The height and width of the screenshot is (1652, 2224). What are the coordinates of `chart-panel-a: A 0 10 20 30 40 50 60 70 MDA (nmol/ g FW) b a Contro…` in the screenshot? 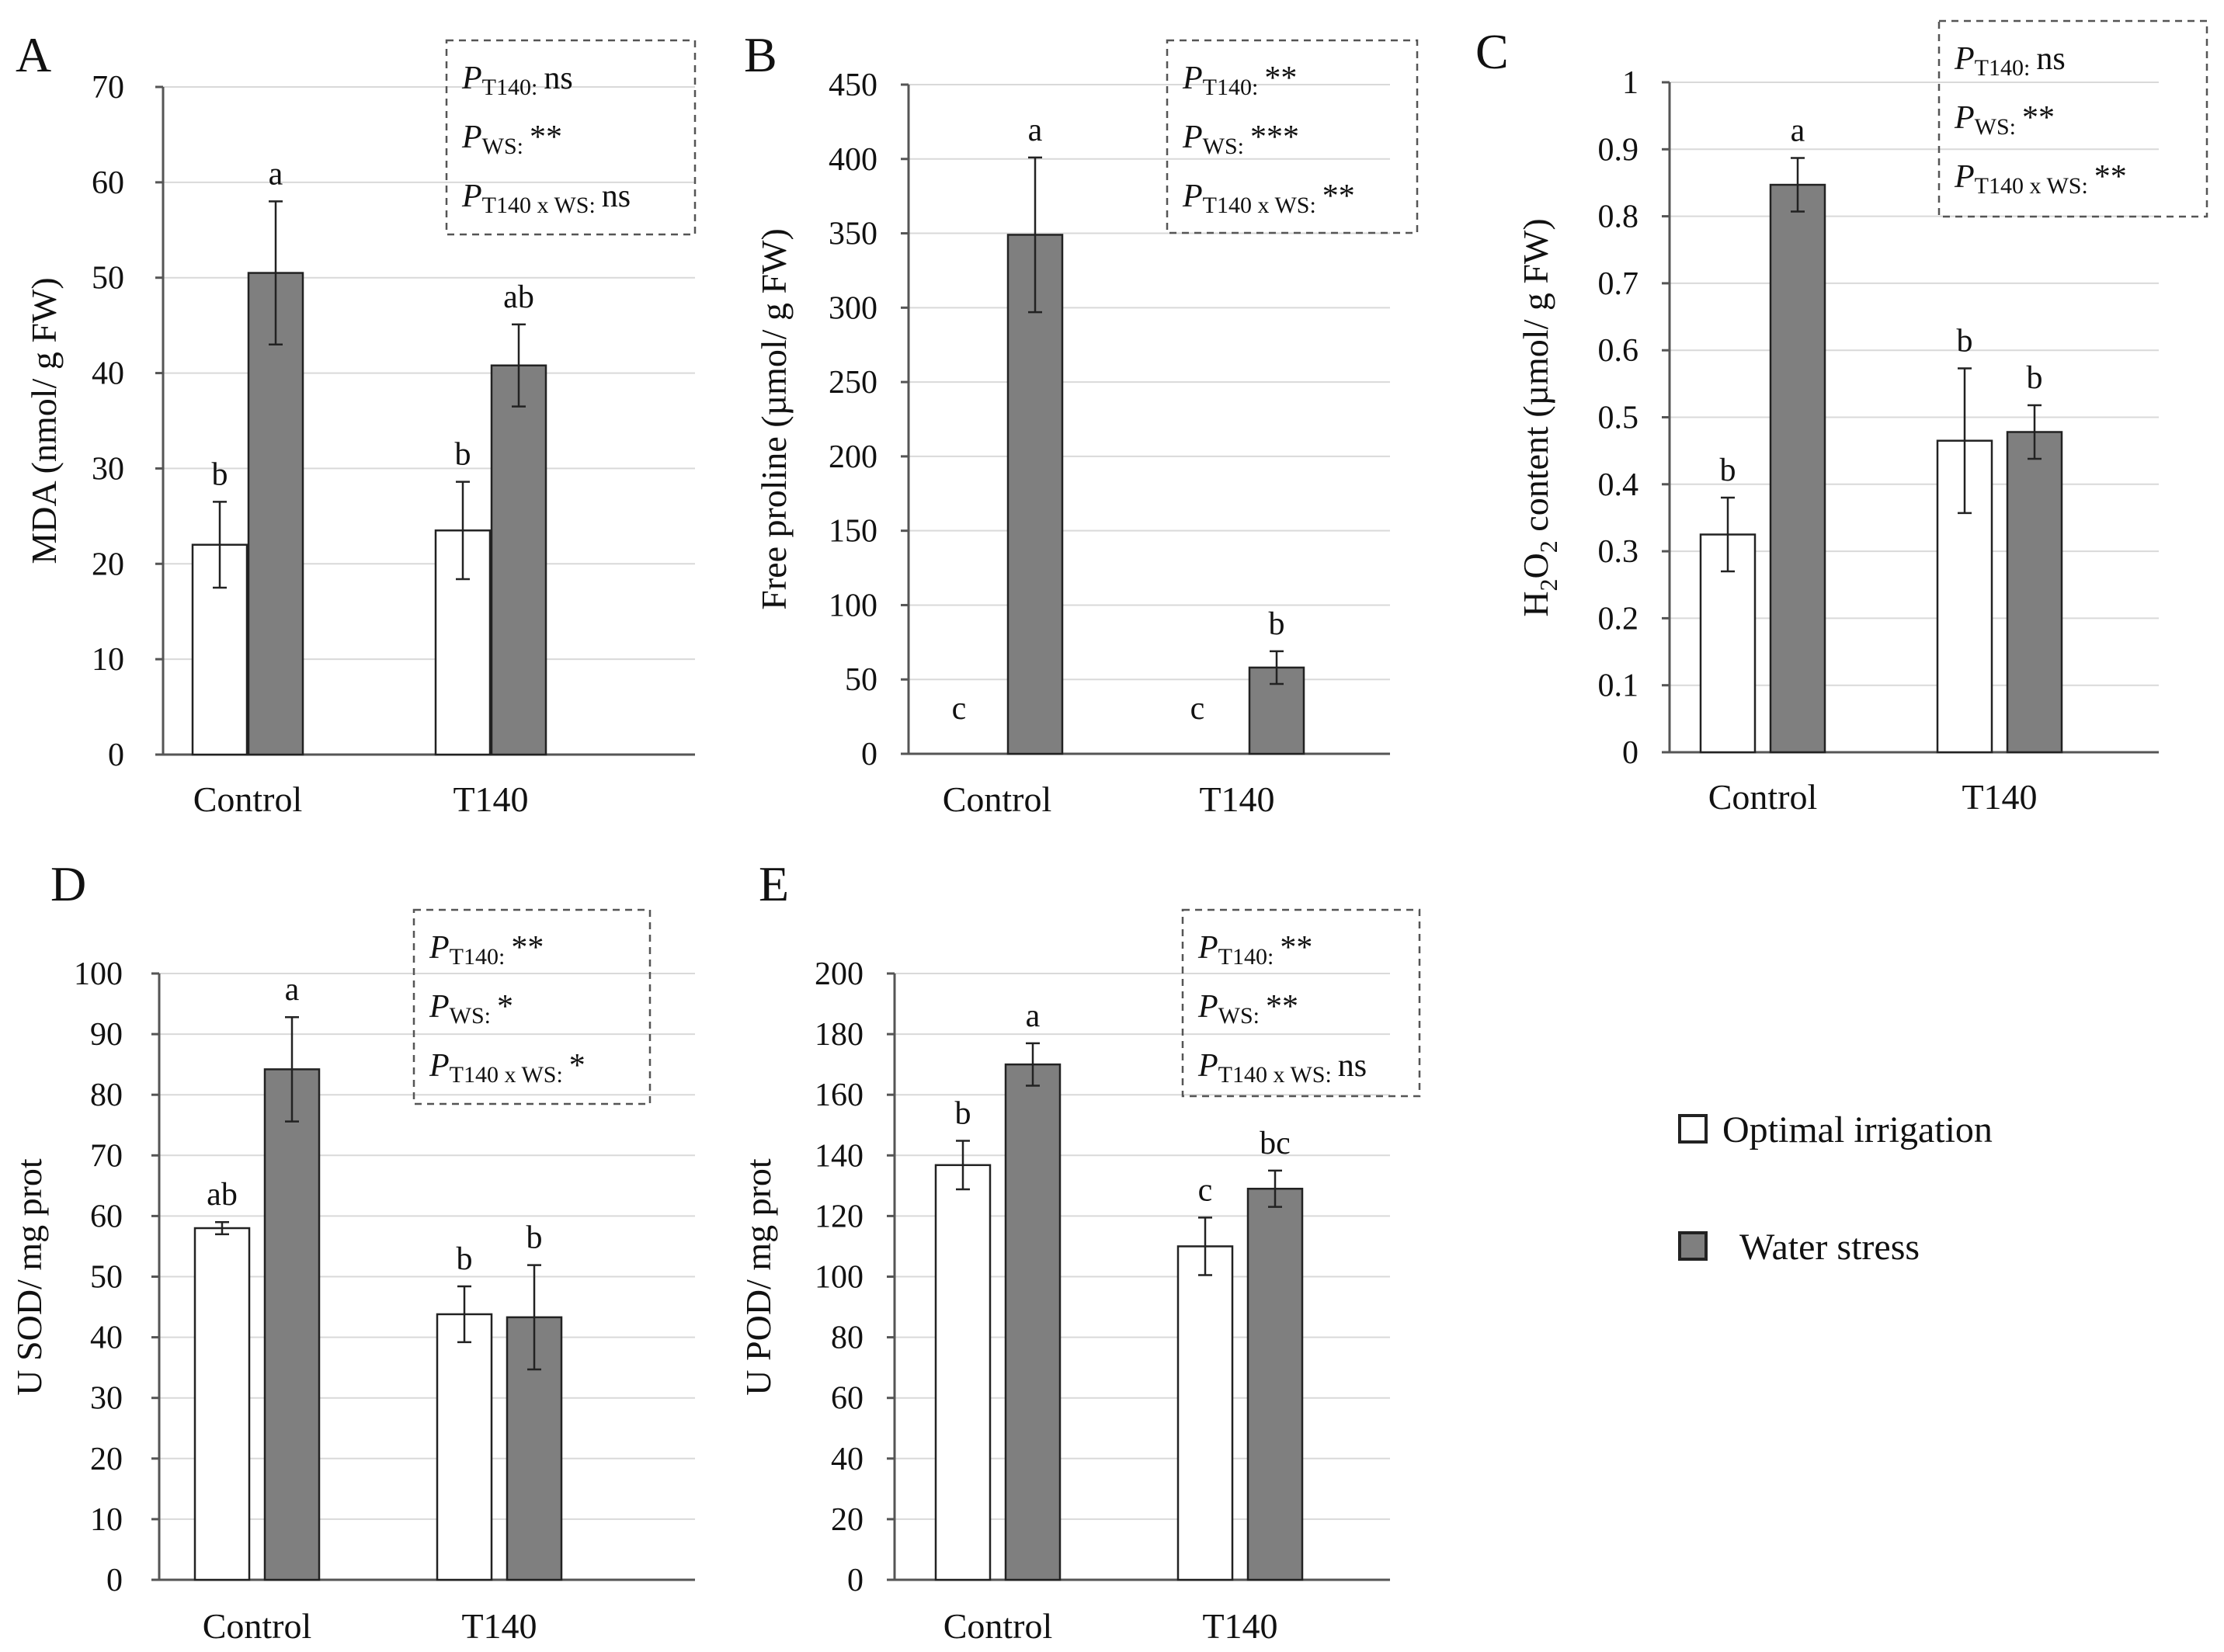 It's located at (356, 423).